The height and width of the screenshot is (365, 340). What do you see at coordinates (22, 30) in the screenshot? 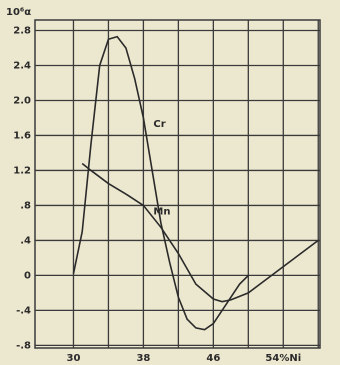
I see `y-tick-label: 2.8` at bounding box center [22, 30].